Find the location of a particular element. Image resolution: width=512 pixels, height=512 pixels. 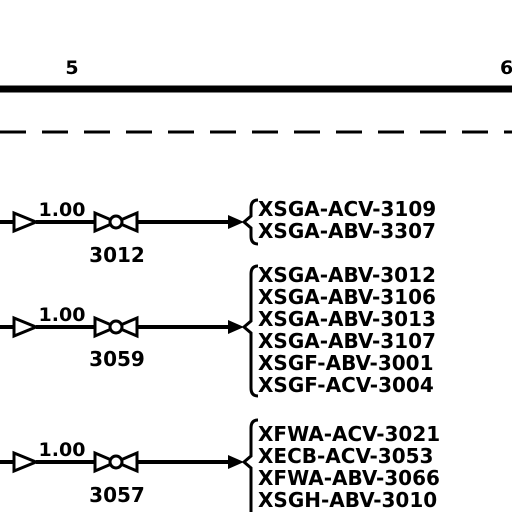

destination-tag: XSGF-ACV-3004 is located at coordinates (346, 385).